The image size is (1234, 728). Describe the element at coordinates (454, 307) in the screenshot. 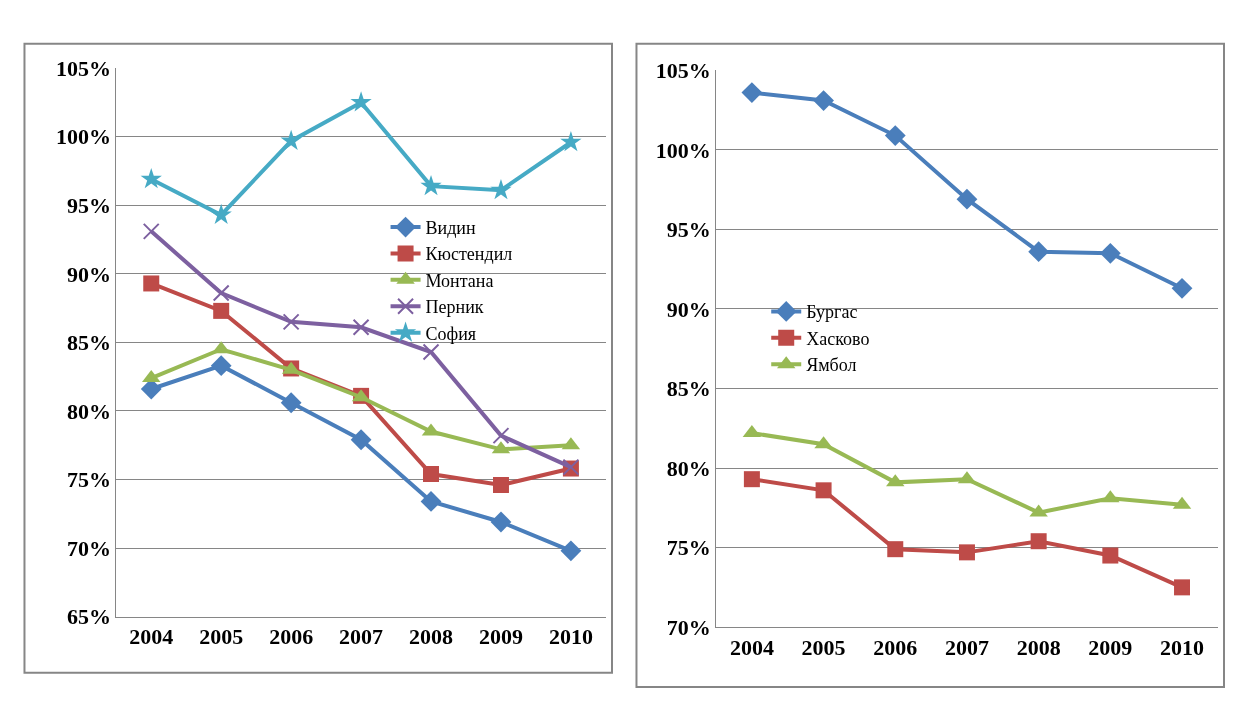

I see `legend-label: Перник` at that location.